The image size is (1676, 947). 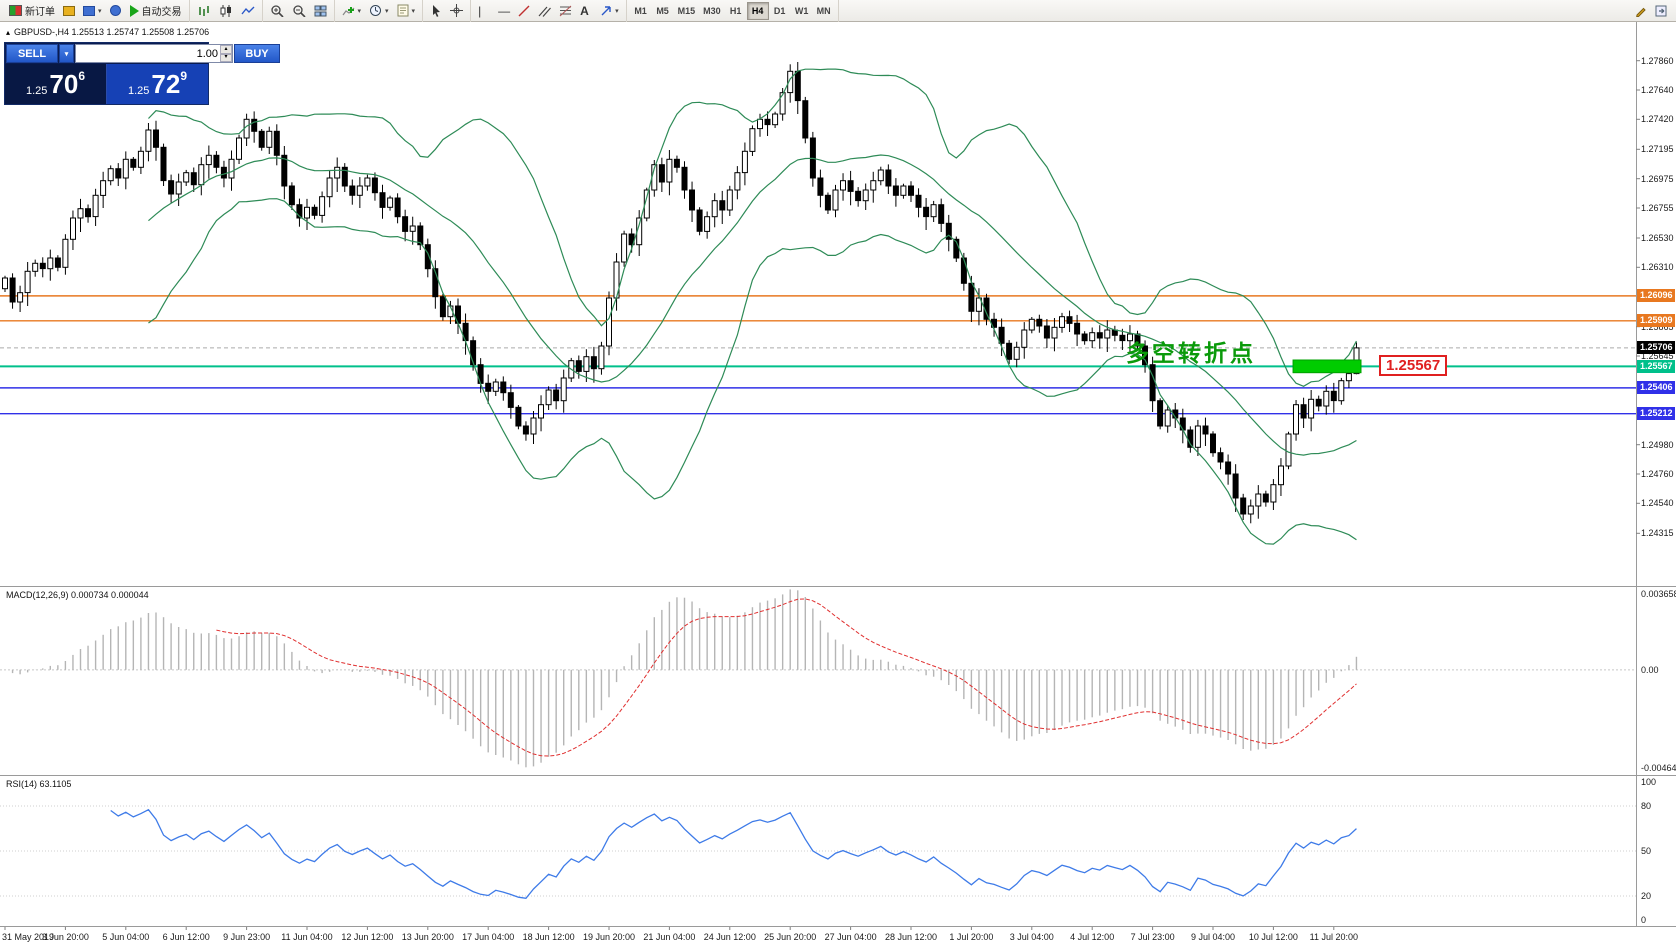 I want to click on price-scale-label: 1.26975, so click(x=1657, y=178).